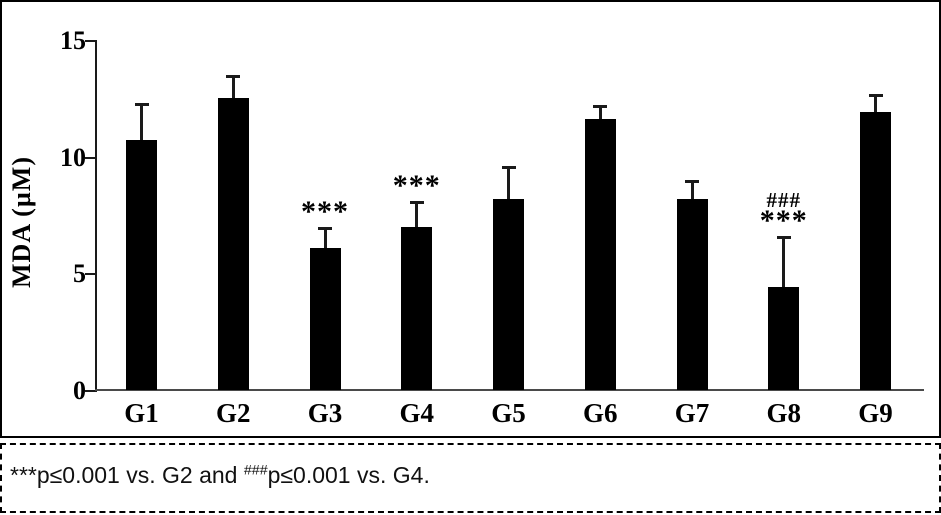 The image size is (941, 515). What do you see at coordinates (416, 202) in the screenshot?
I see `error-bar-cap-G4` at bounding box center [416, 202].